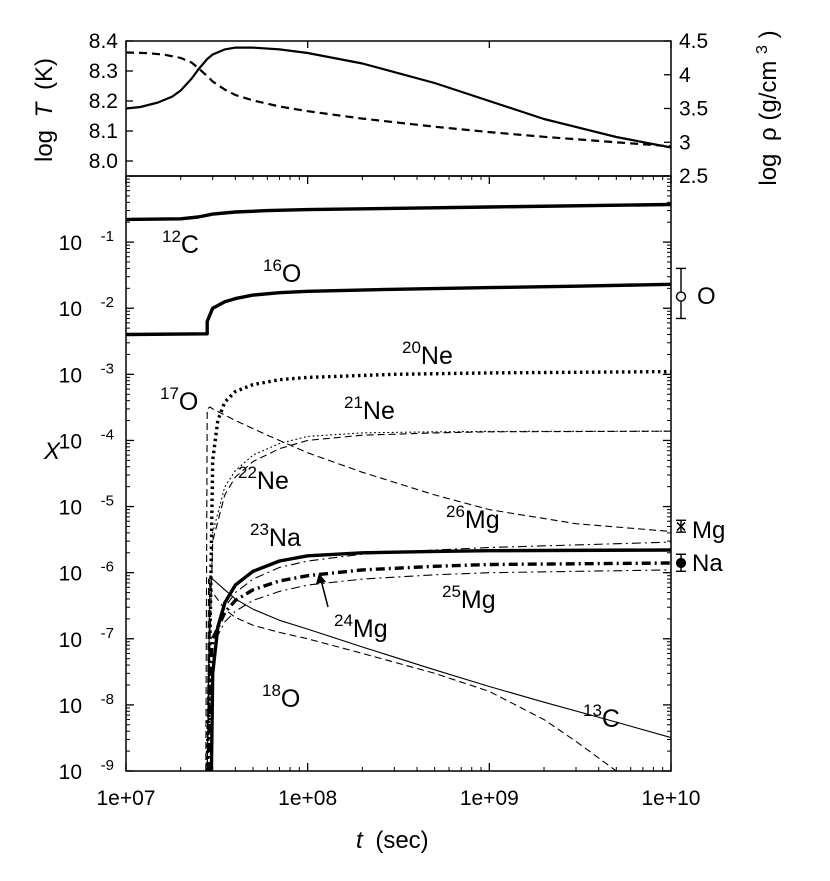 Image resolution: width=830 pixels, height=881 pixels. I want to click on label-21Ne: 21Ne, so click(369, 409).